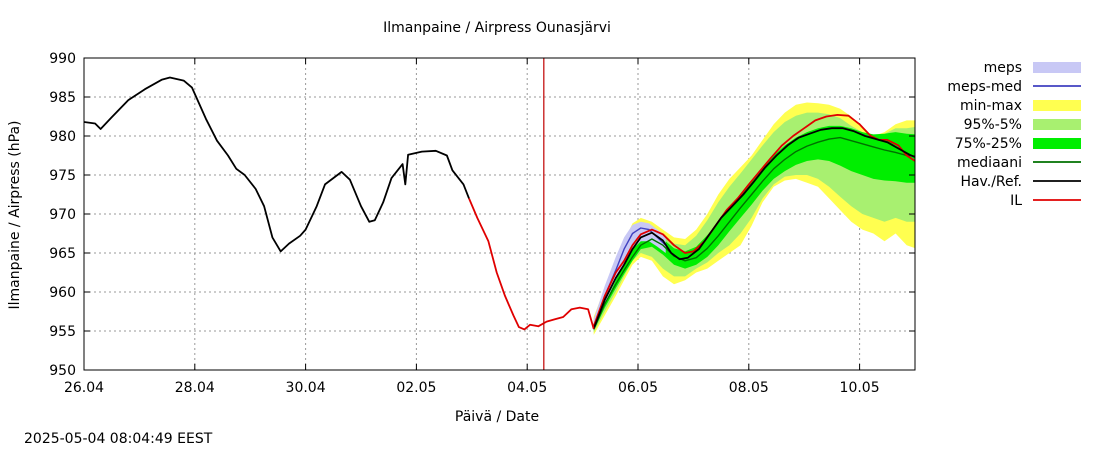  What do you see at coordinates (993, 125) in the screenshot?
I see `legend-label-p95_5: 95%-5%` at bounding box center [993, 125].